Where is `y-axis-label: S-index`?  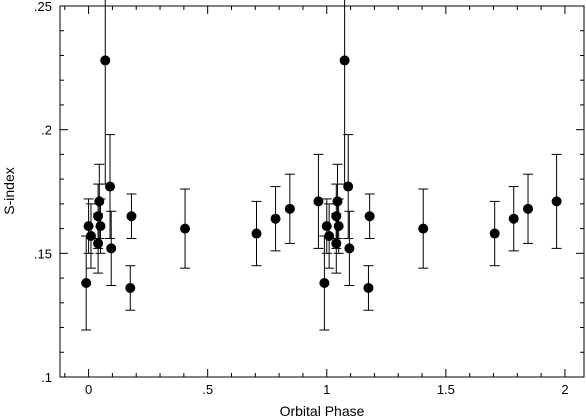 y-axis-label: S-index is located at coordinates (9, 190).